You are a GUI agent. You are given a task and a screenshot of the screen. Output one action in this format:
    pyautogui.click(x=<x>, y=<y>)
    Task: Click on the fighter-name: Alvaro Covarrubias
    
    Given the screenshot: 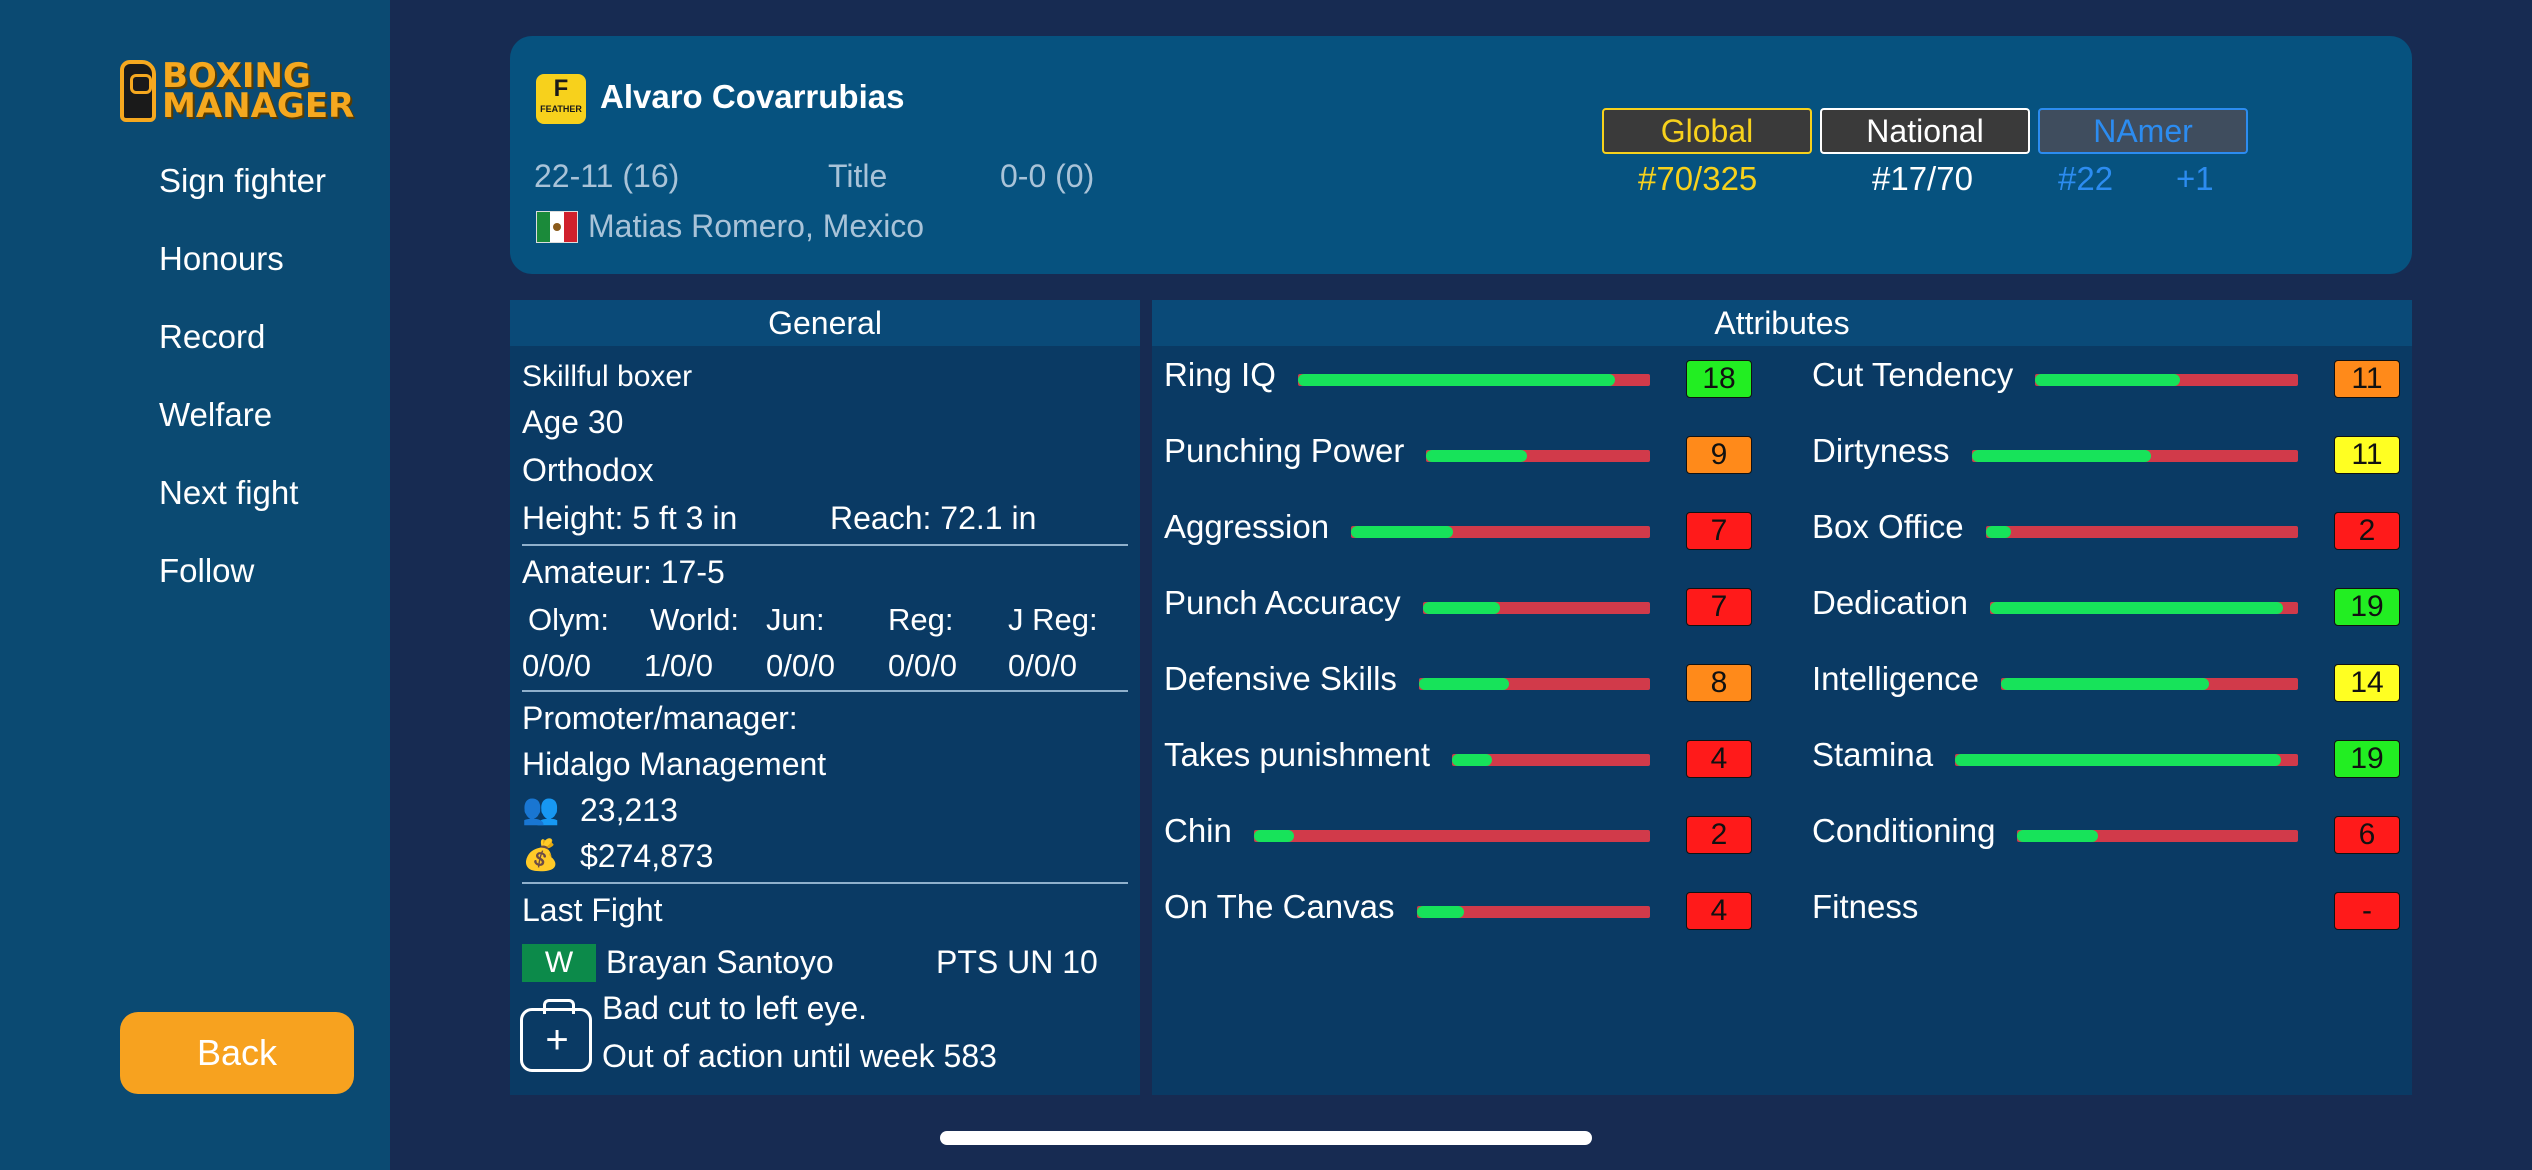 What is the action you would take?
    pyautogui.click(x=752, y=96)
    